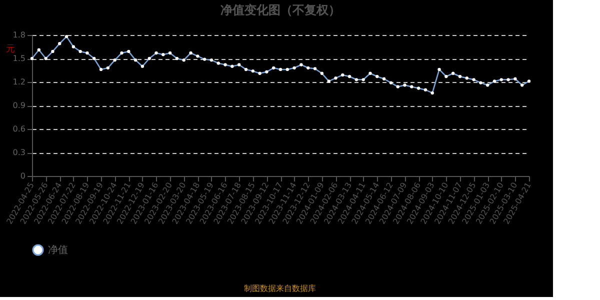 The width and height of the screenshot is (600, 300). What do you see at coordinates (19, 105) in the screenshot?
I see `y-tick-label: 0.9` at bounding box center [19, 105].